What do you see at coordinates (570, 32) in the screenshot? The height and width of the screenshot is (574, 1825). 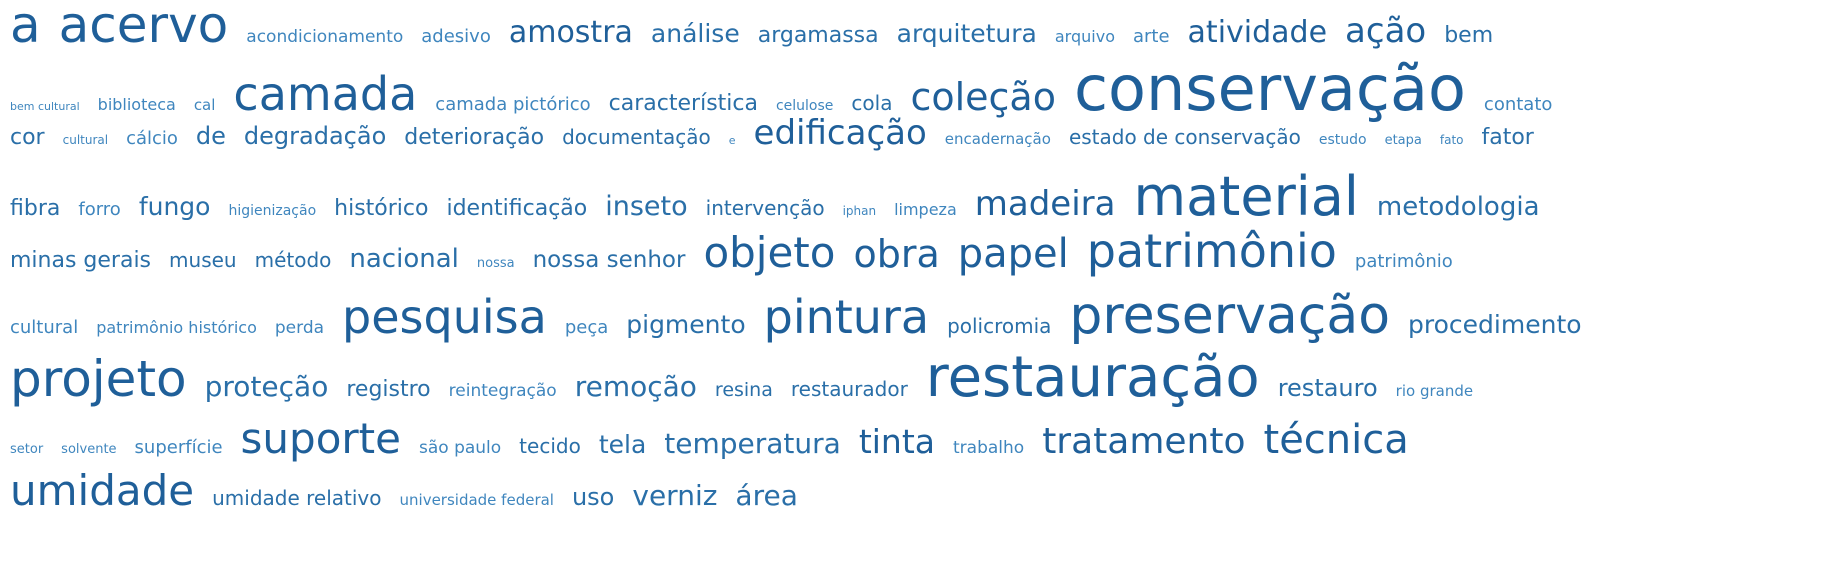 I see `tag-amostra: amostra` at bounding box center [570, 32].